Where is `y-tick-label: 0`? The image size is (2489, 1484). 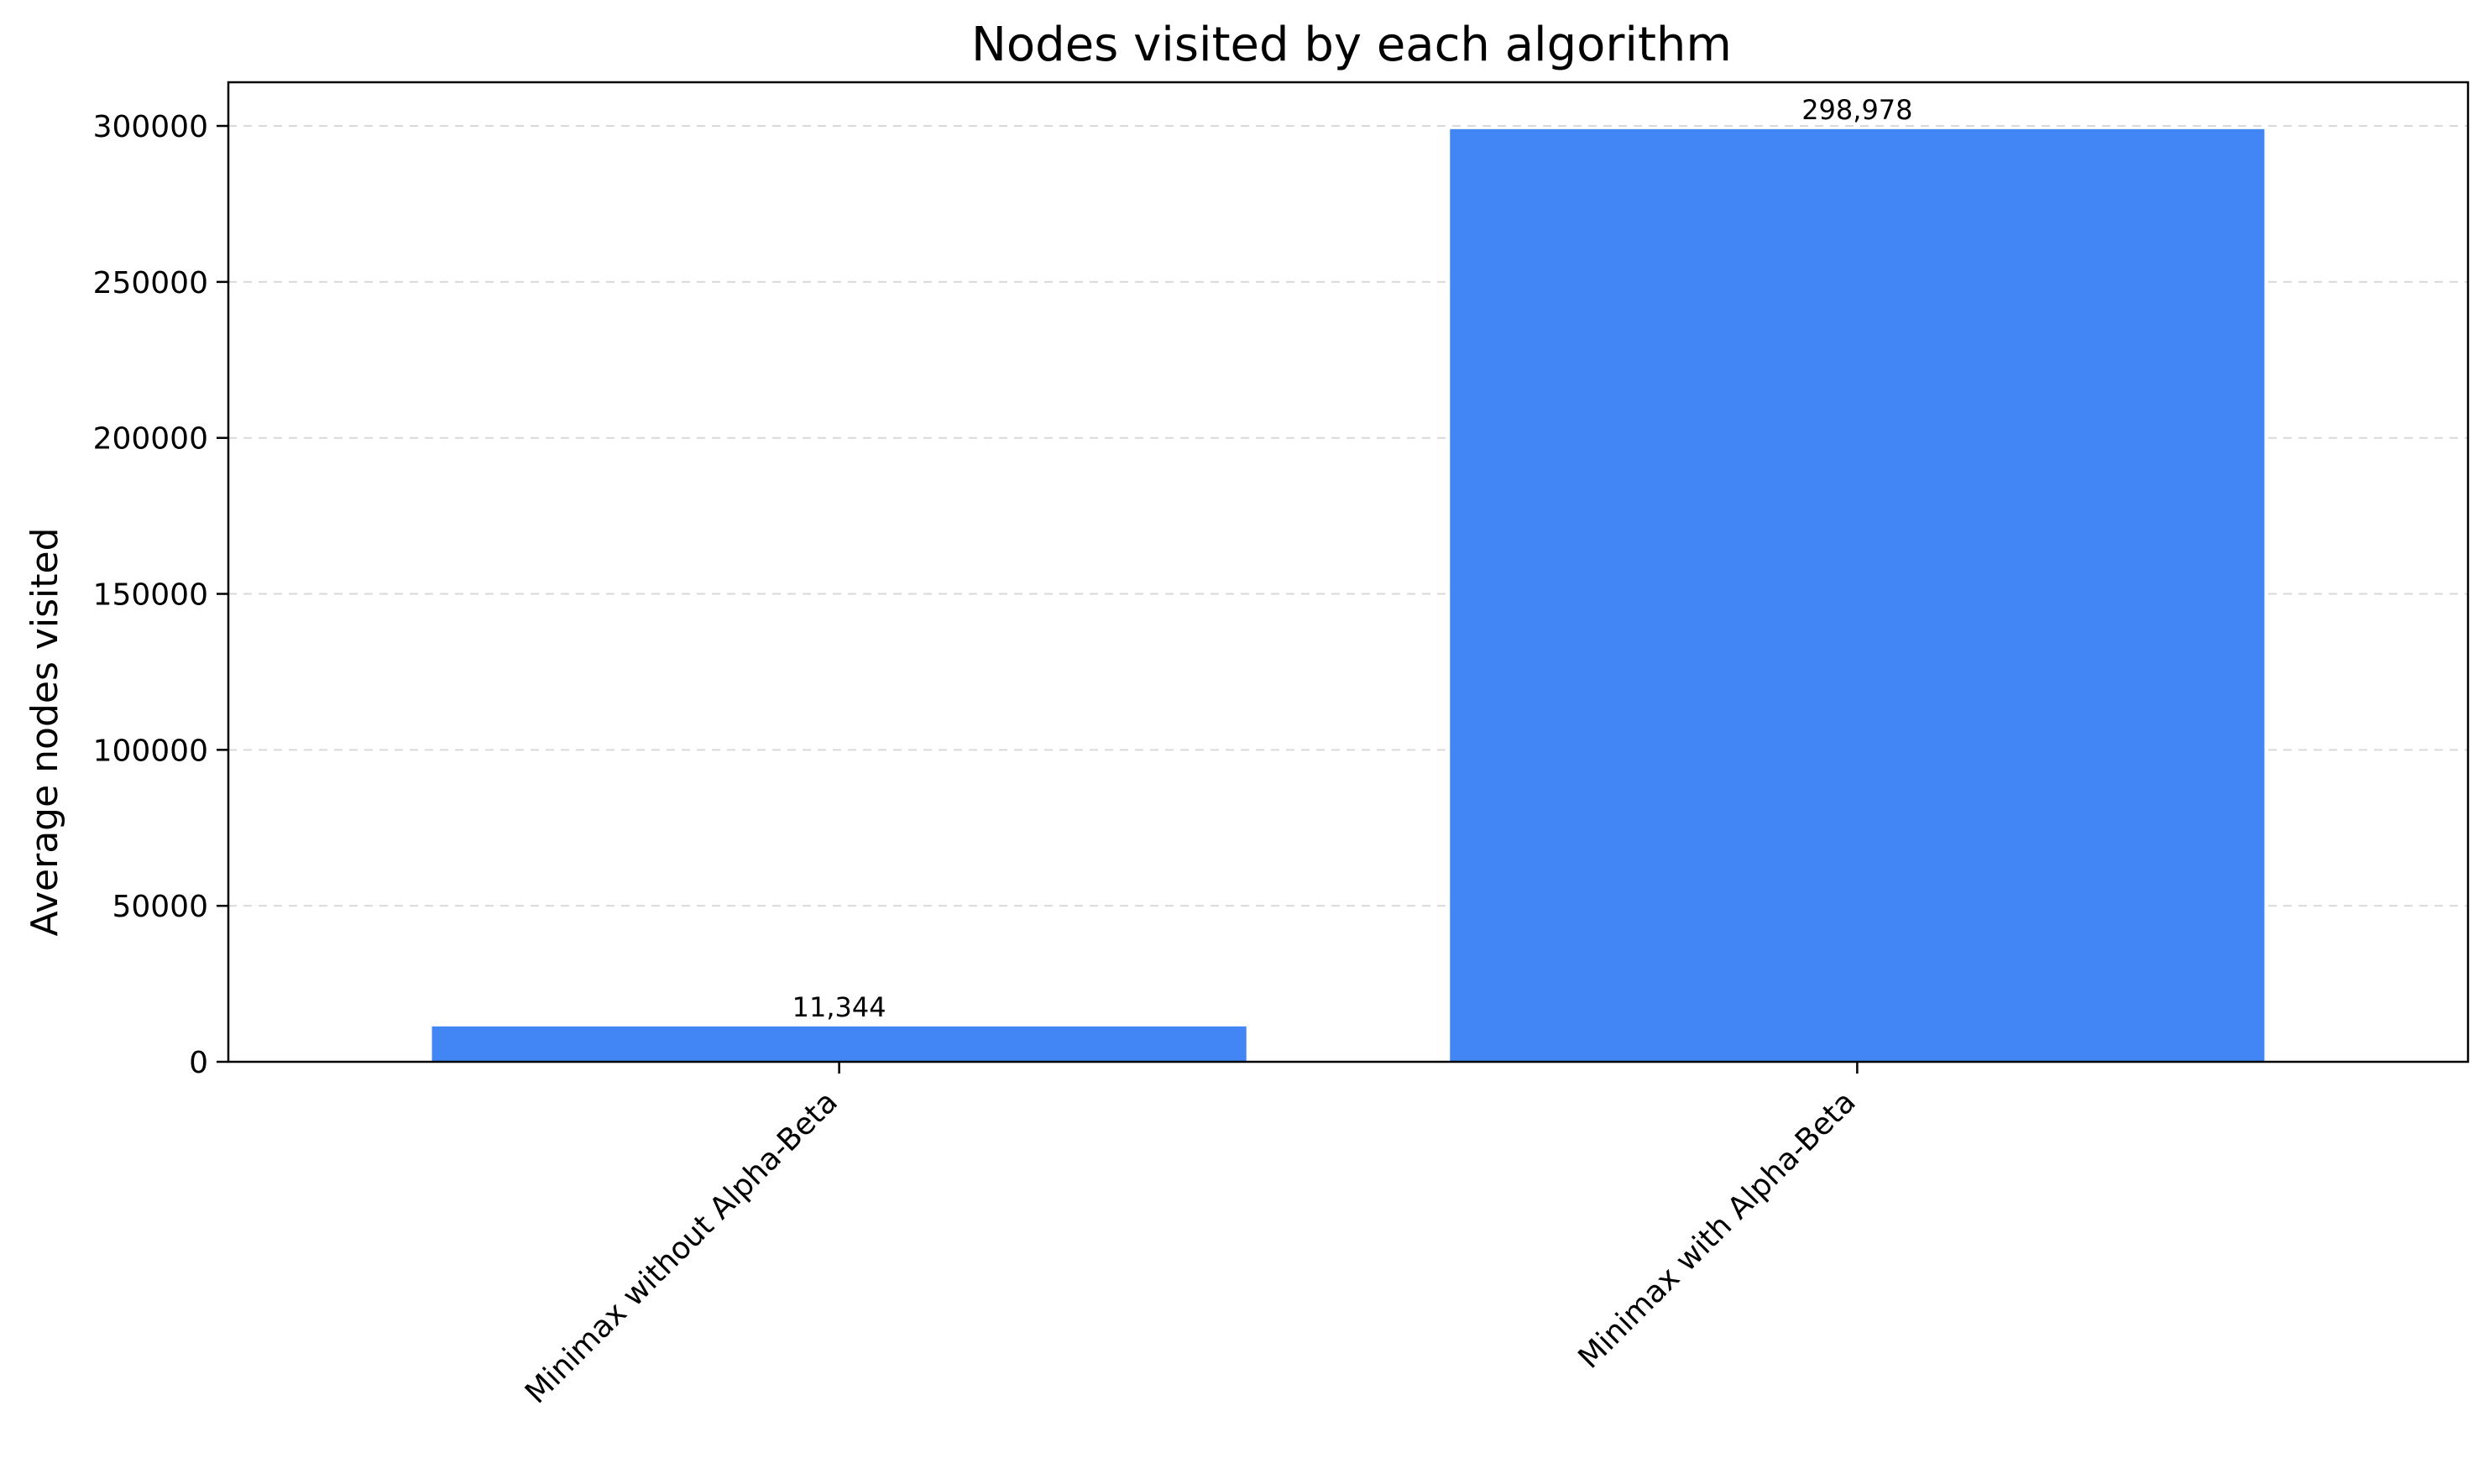
y-tick-label: 0 is located at coordinates (198, 1063).